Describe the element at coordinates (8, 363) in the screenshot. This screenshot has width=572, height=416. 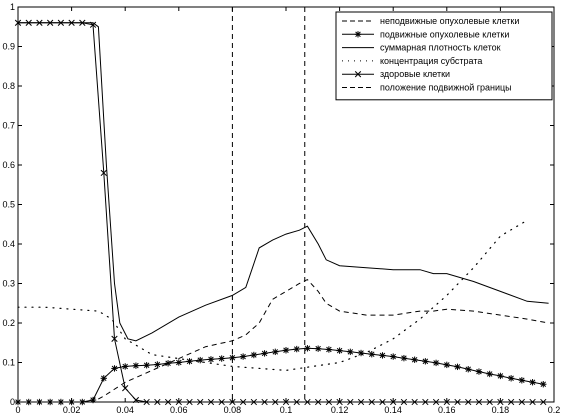
I see `y-tick-label: 0.1` at that location.